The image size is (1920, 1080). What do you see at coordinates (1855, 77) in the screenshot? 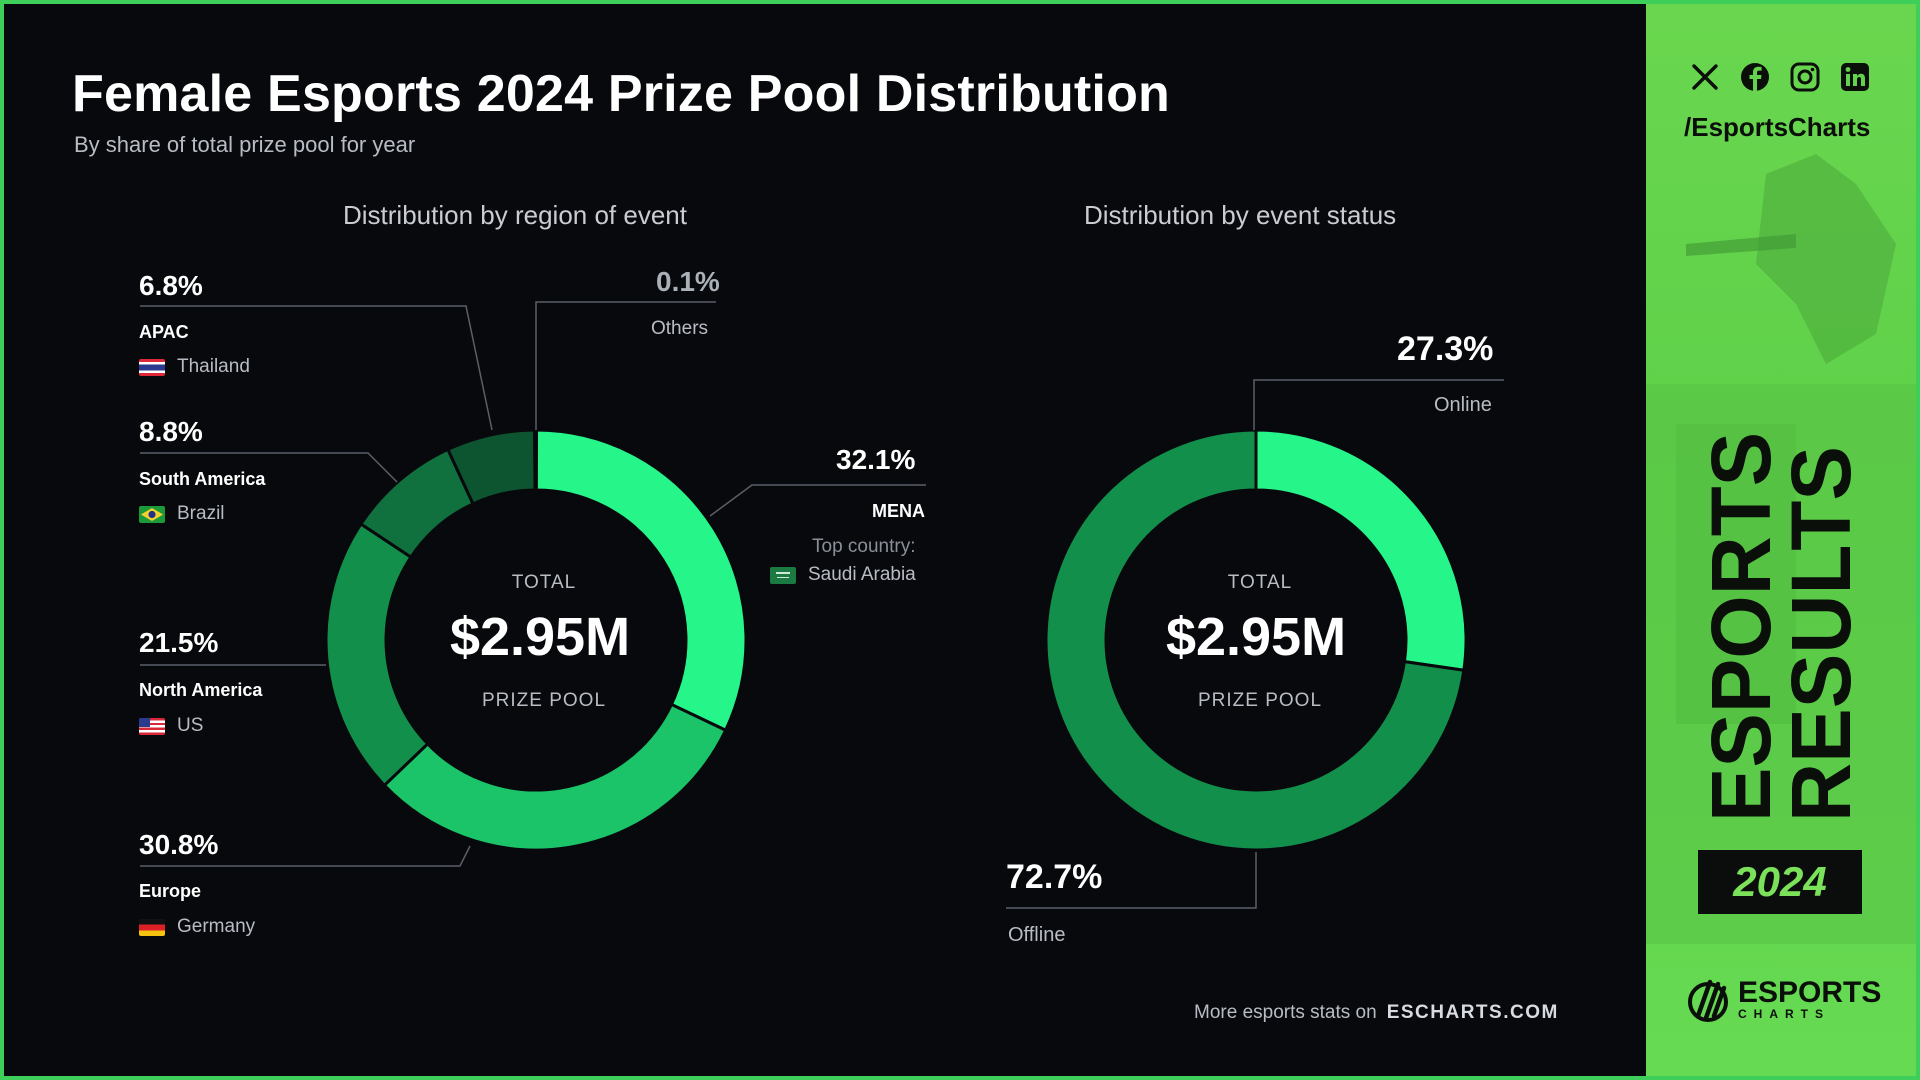
I see `linkedin-icon` at bounding box center [1855, 77].